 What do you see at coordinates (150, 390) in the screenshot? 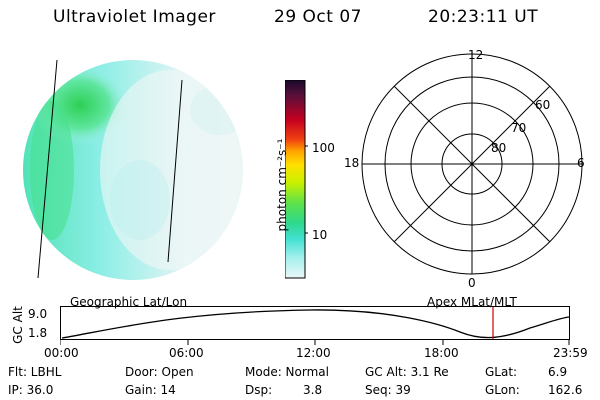
I see `gain-info: Gain: 14` at bounding box center [150, 390].